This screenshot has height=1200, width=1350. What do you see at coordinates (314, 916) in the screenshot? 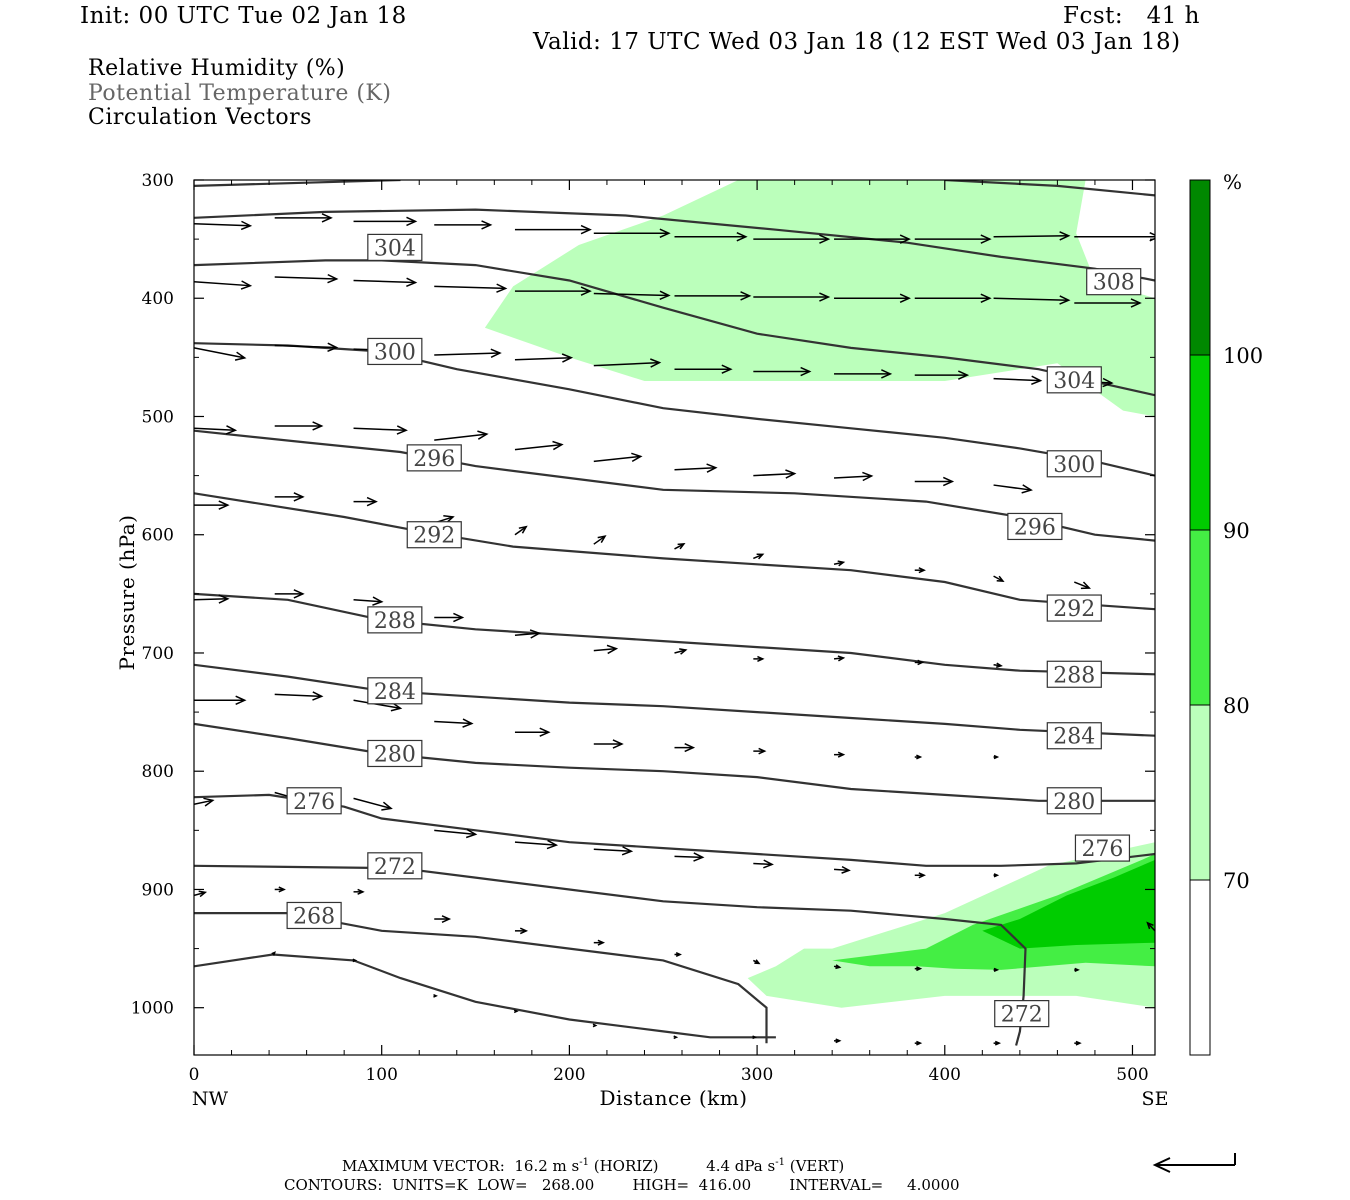
I see `contour-label-text: 268` at bounding box center [314, 916].